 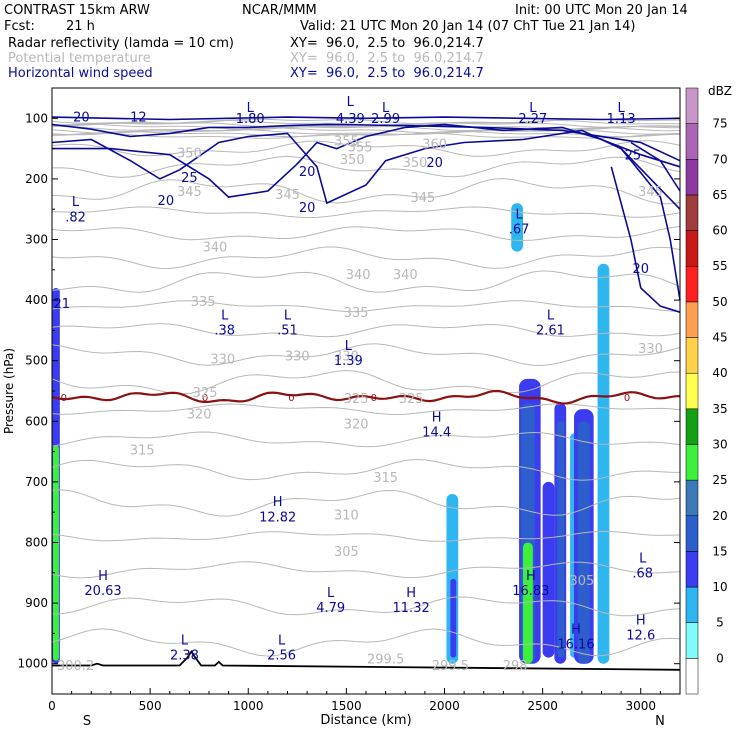 What do you see at coordinates (102, 591) in the screenshot?
I see `extremum-label: 20.63` at bounding box center [102, 591].